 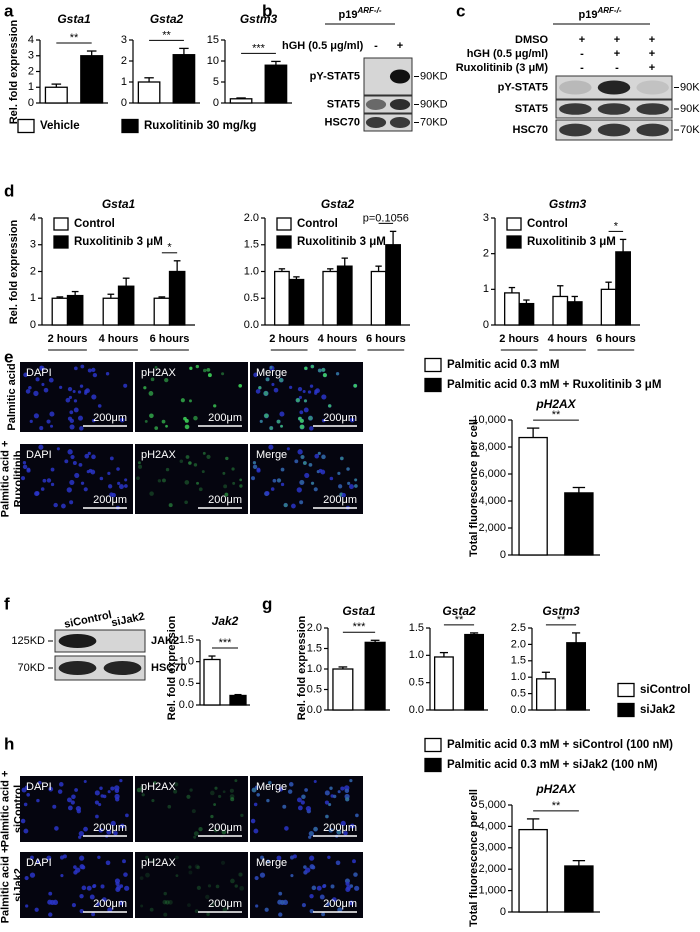 What do you see at coordinates (359, 611) in the screenshot?
I see `chart-title: Gsta1` at bounding box center [359, 611].